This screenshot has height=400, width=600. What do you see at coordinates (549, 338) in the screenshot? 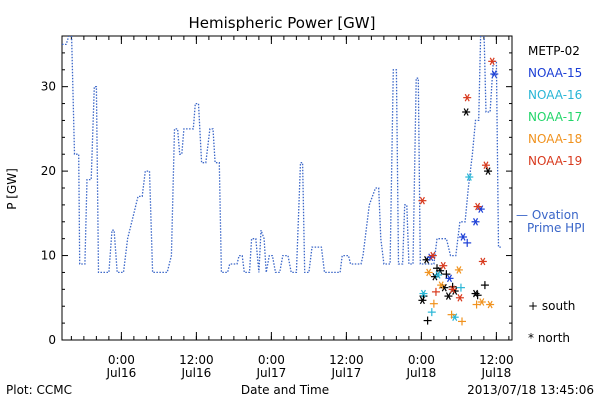
I see `legend-north-marker: * north` at bounding box center [549, 338].